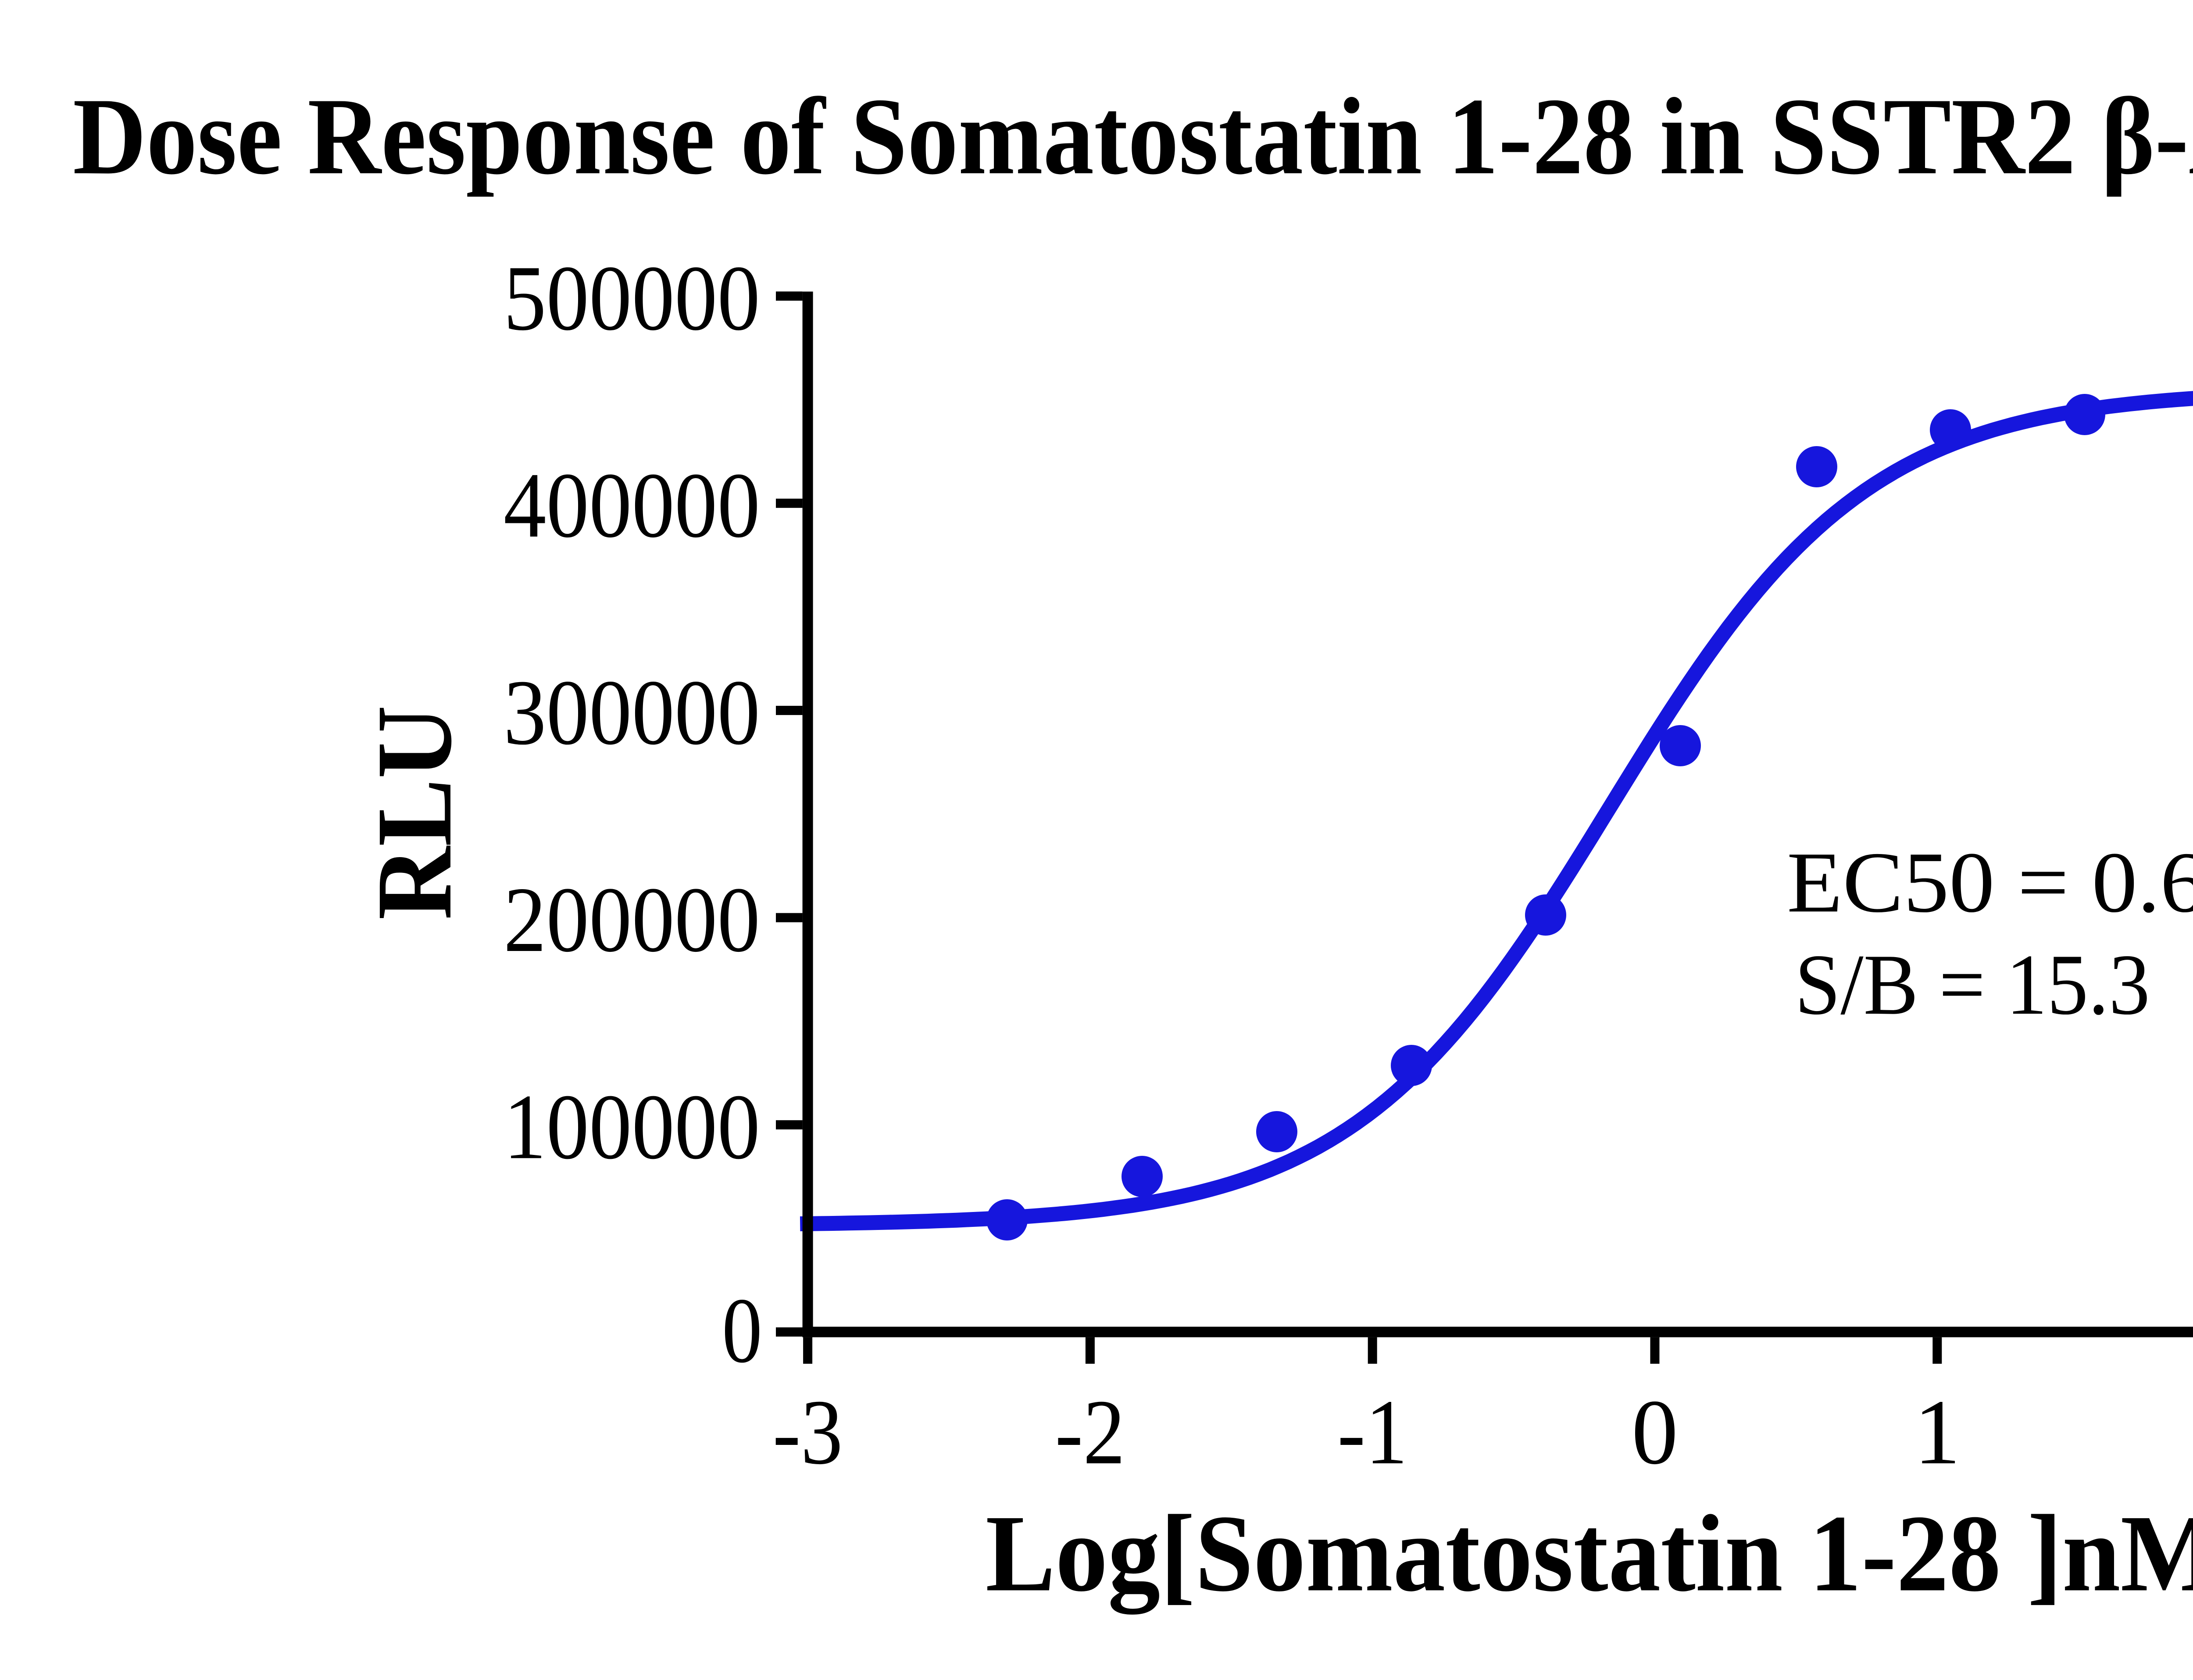  What do you see at coordinates (632, 920) in the screenshot?
I see `svg-text: 200000` at bounding box center [632, 920].